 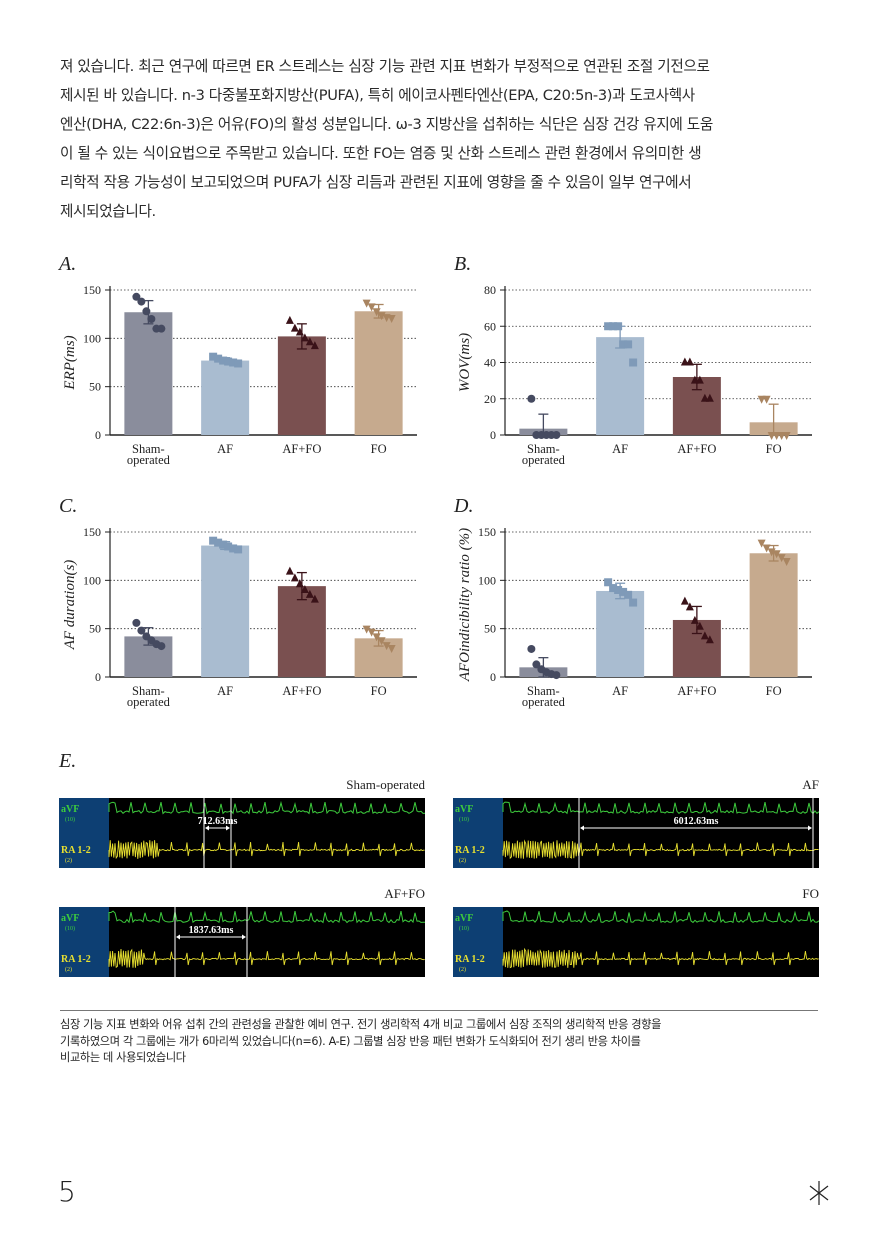 I want to click on y-tick-label: 60, so click(x=490, y=326).